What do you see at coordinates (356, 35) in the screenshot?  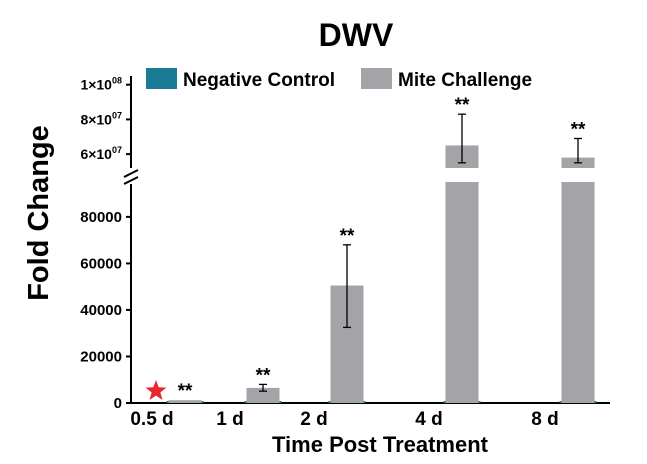 I see `chart-title: DWV` at bounding box center [356, 35].